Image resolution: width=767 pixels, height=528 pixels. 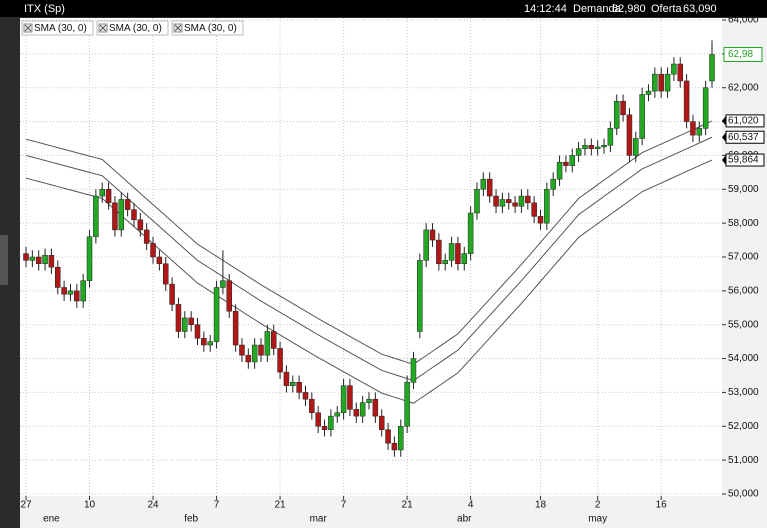 What do you see at coordinates (597, 9) in the screenshot?
I see `bid-label: Demanda` at bounding box center [597, 9].